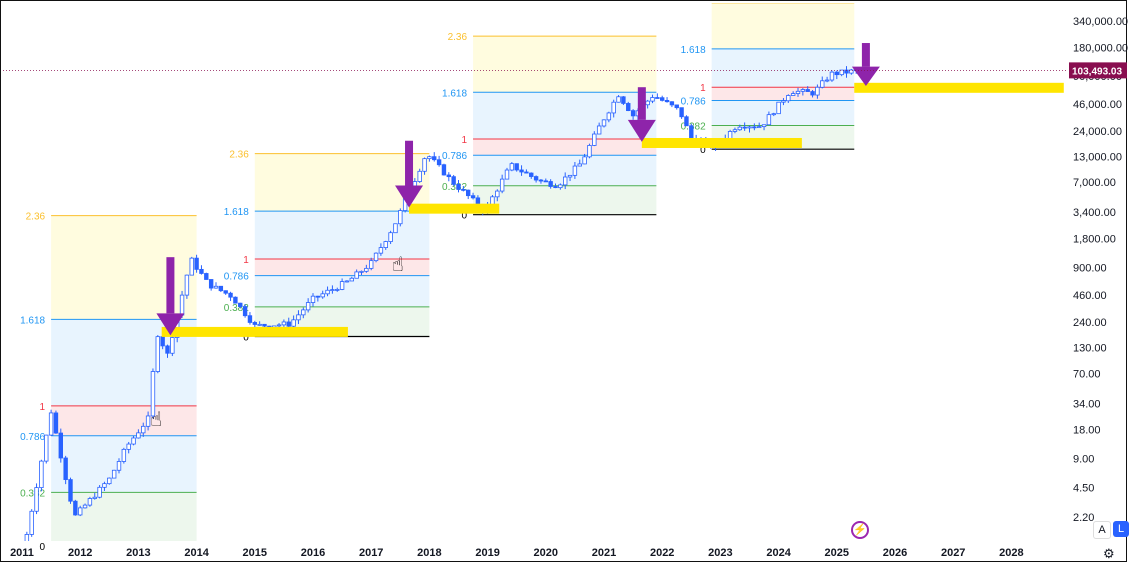 This screenshot has height=564, width=1129. Describe the element at coordinates (1097, 105) in the screenshot. I see `price-axis-label: 46,000.00` at that location.